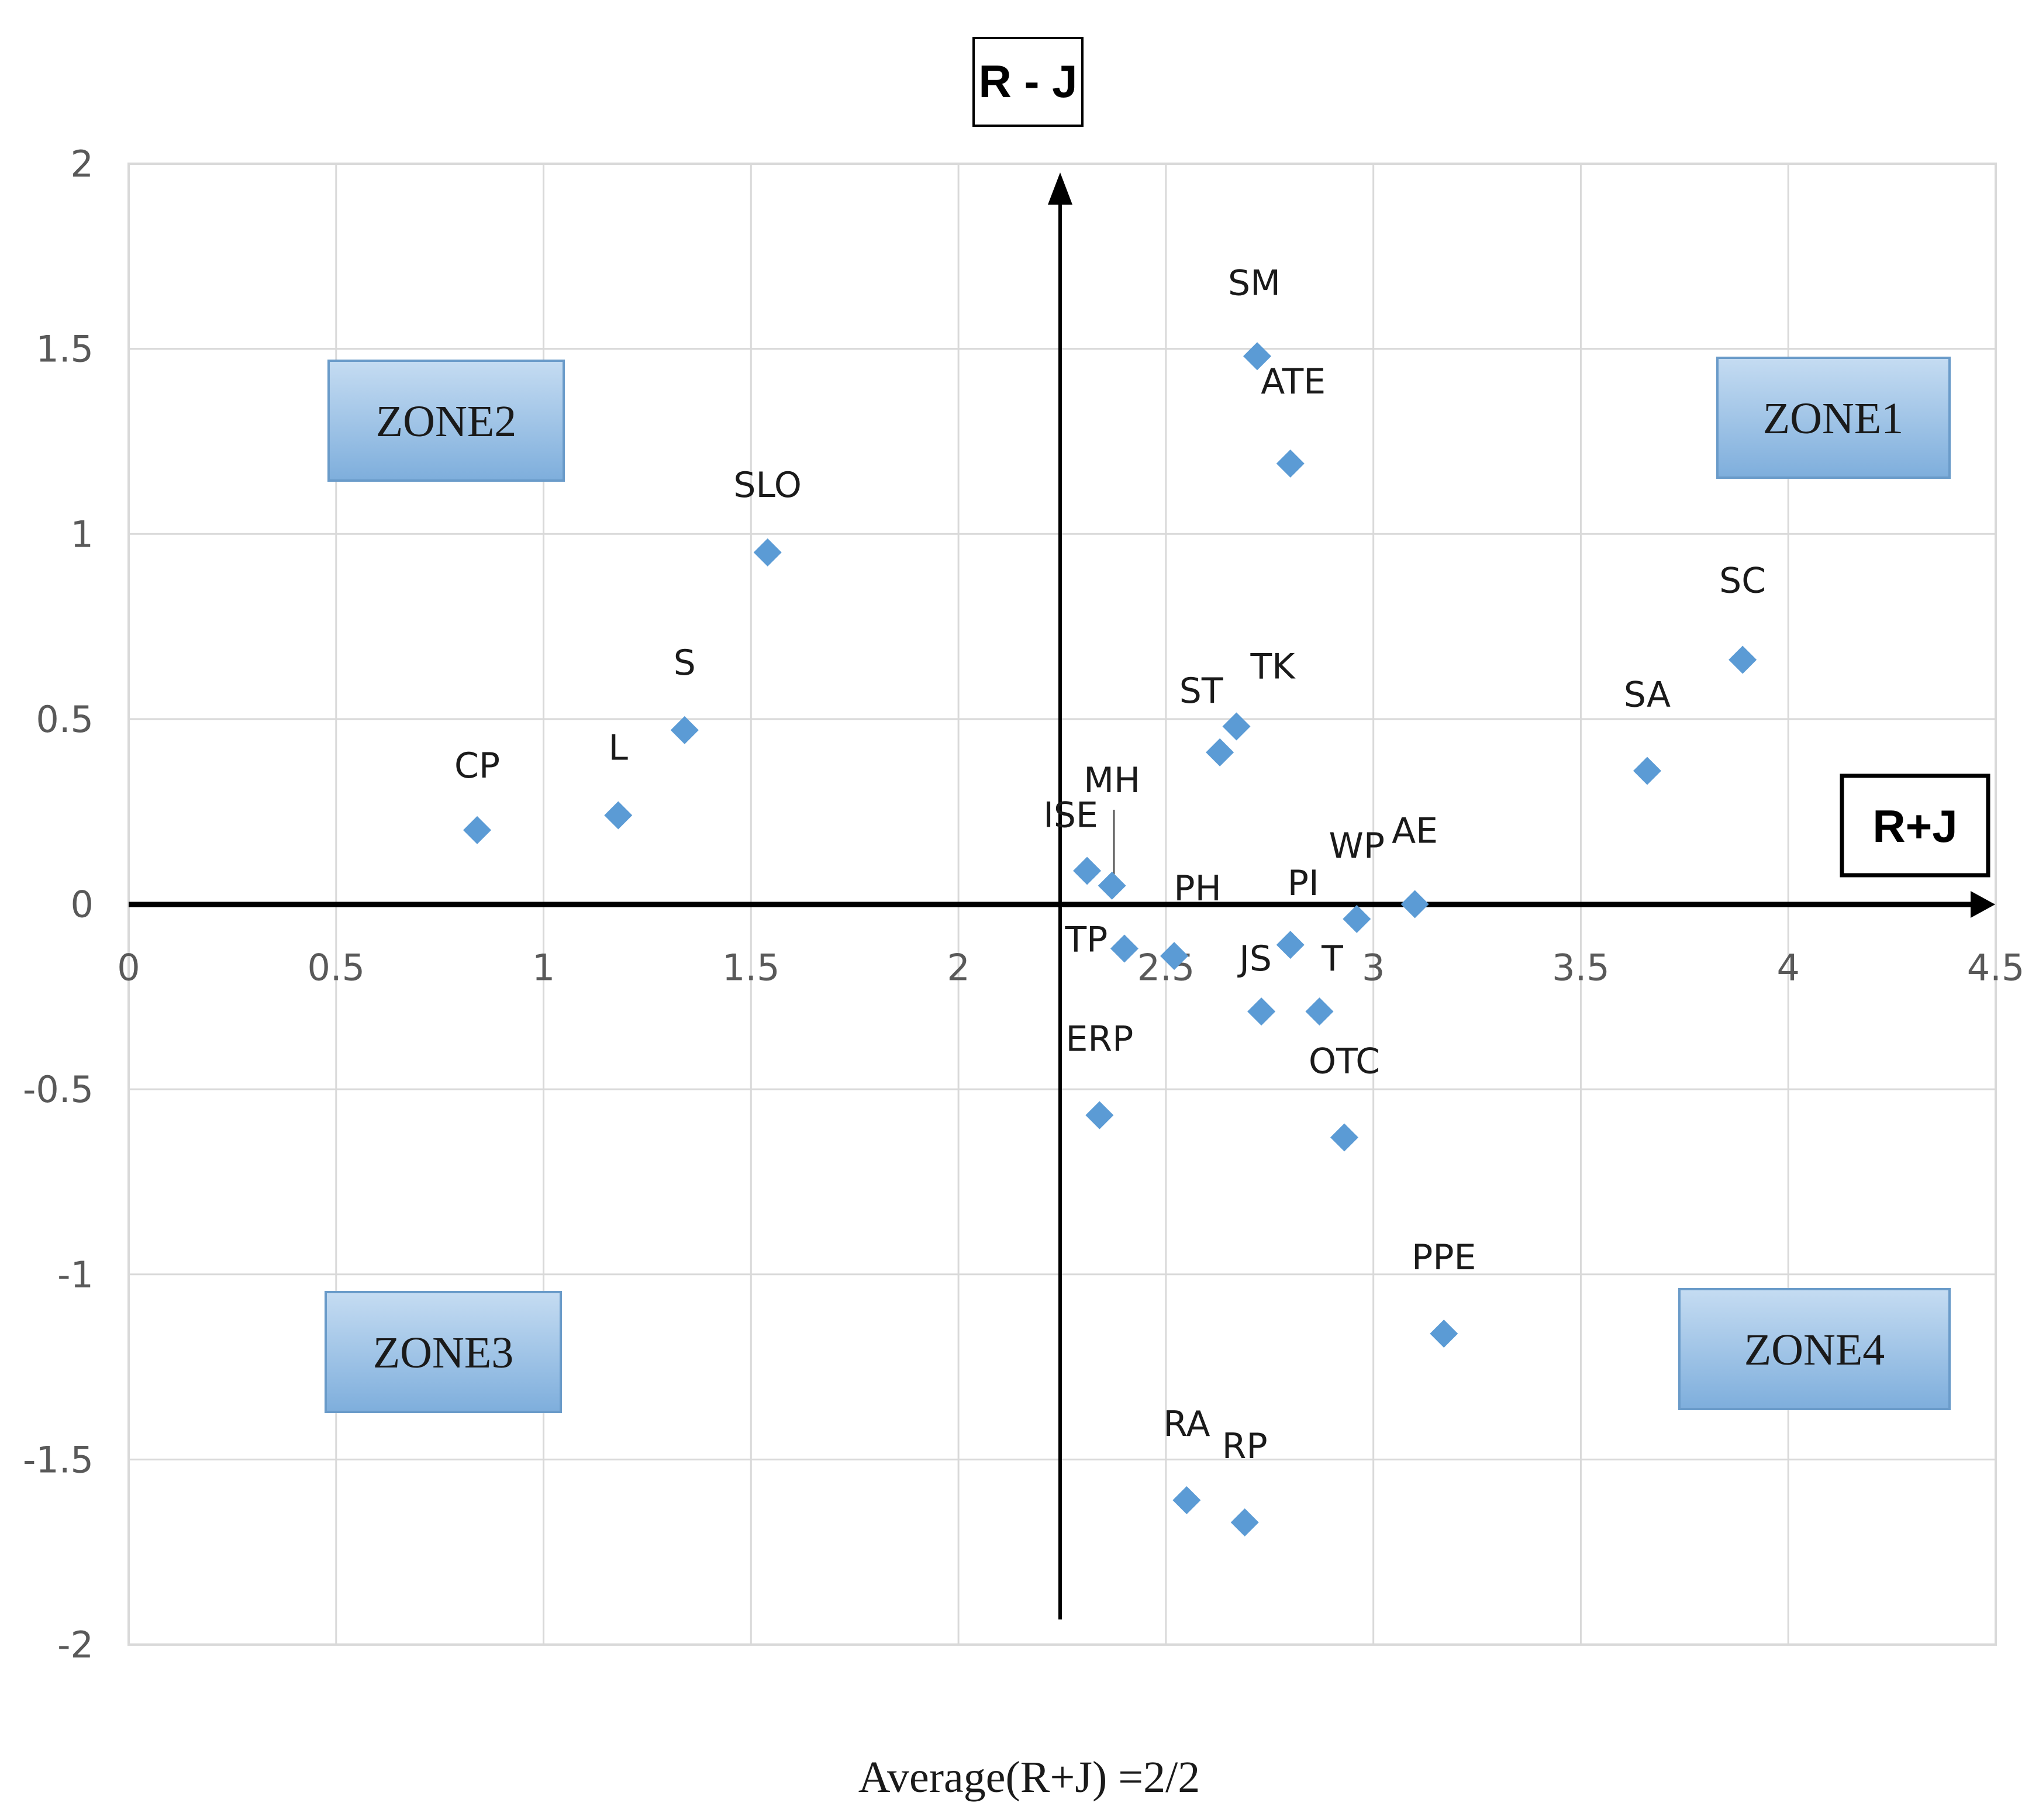 This screenshot has width=2039, height=1820. I want to click on zone1-label: ZONE1, so click(1833, 419).